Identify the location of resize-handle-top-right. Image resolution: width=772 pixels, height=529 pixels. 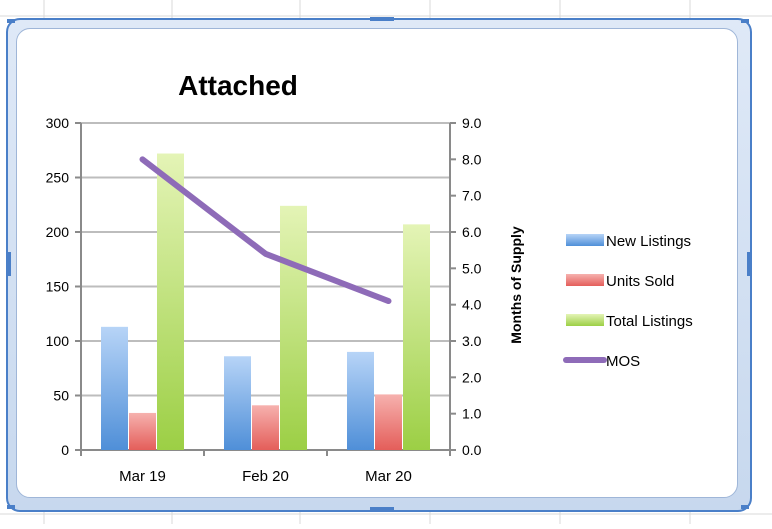
(745, 21).